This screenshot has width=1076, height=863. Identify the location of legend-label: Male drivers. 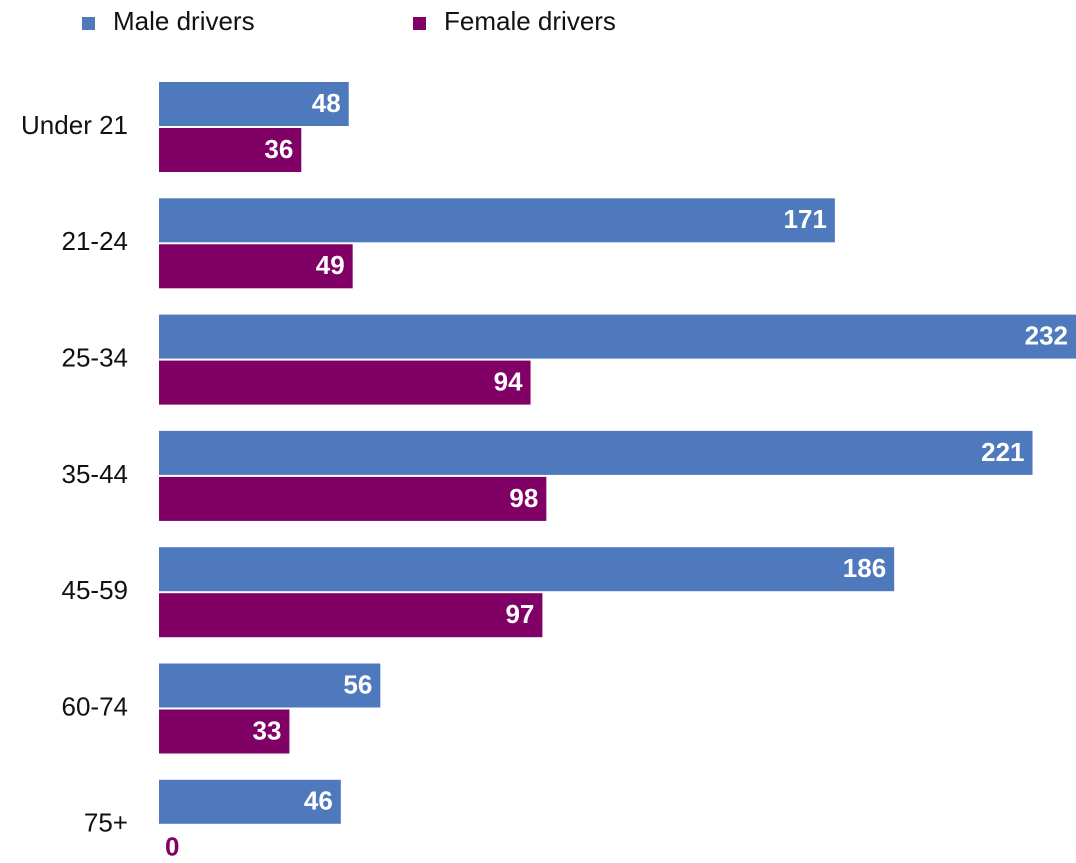
(184, 21).